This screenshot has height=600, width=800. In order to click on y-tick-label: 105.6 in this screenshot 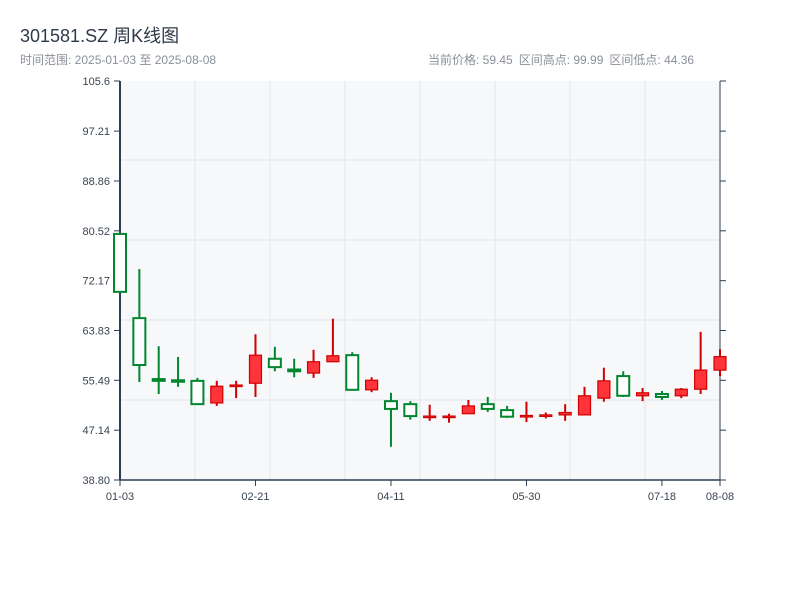, I will do `click(96, 82)`.